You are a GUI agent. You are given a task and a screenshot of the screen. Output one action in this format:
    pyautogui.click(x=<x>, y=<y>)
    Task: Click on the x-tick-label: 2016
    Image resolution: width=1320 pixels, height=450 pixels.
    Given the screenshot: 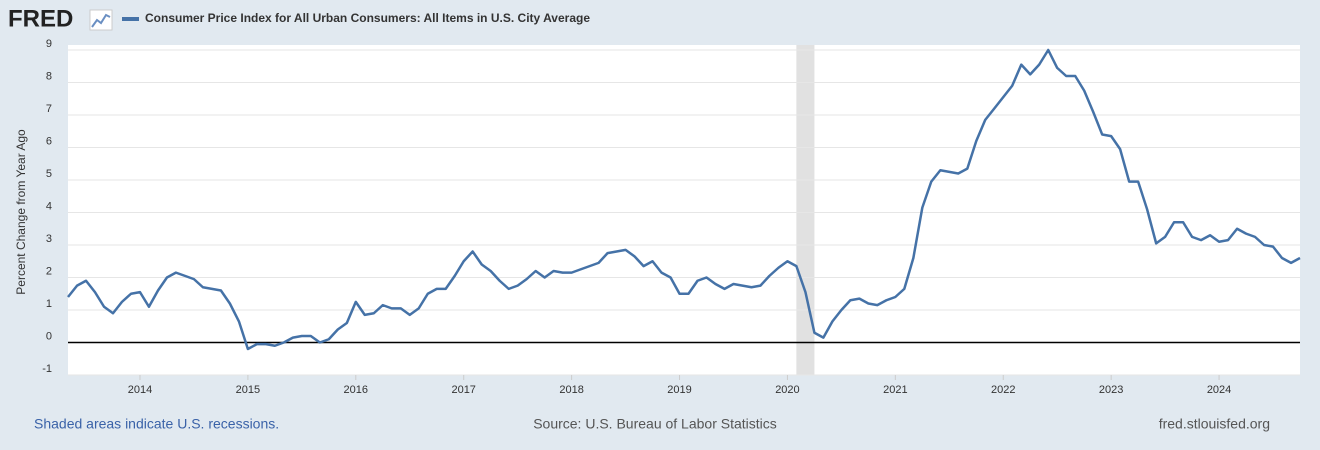 What is the action you would take?
    pyautogui.click(x=356, y=390)
    